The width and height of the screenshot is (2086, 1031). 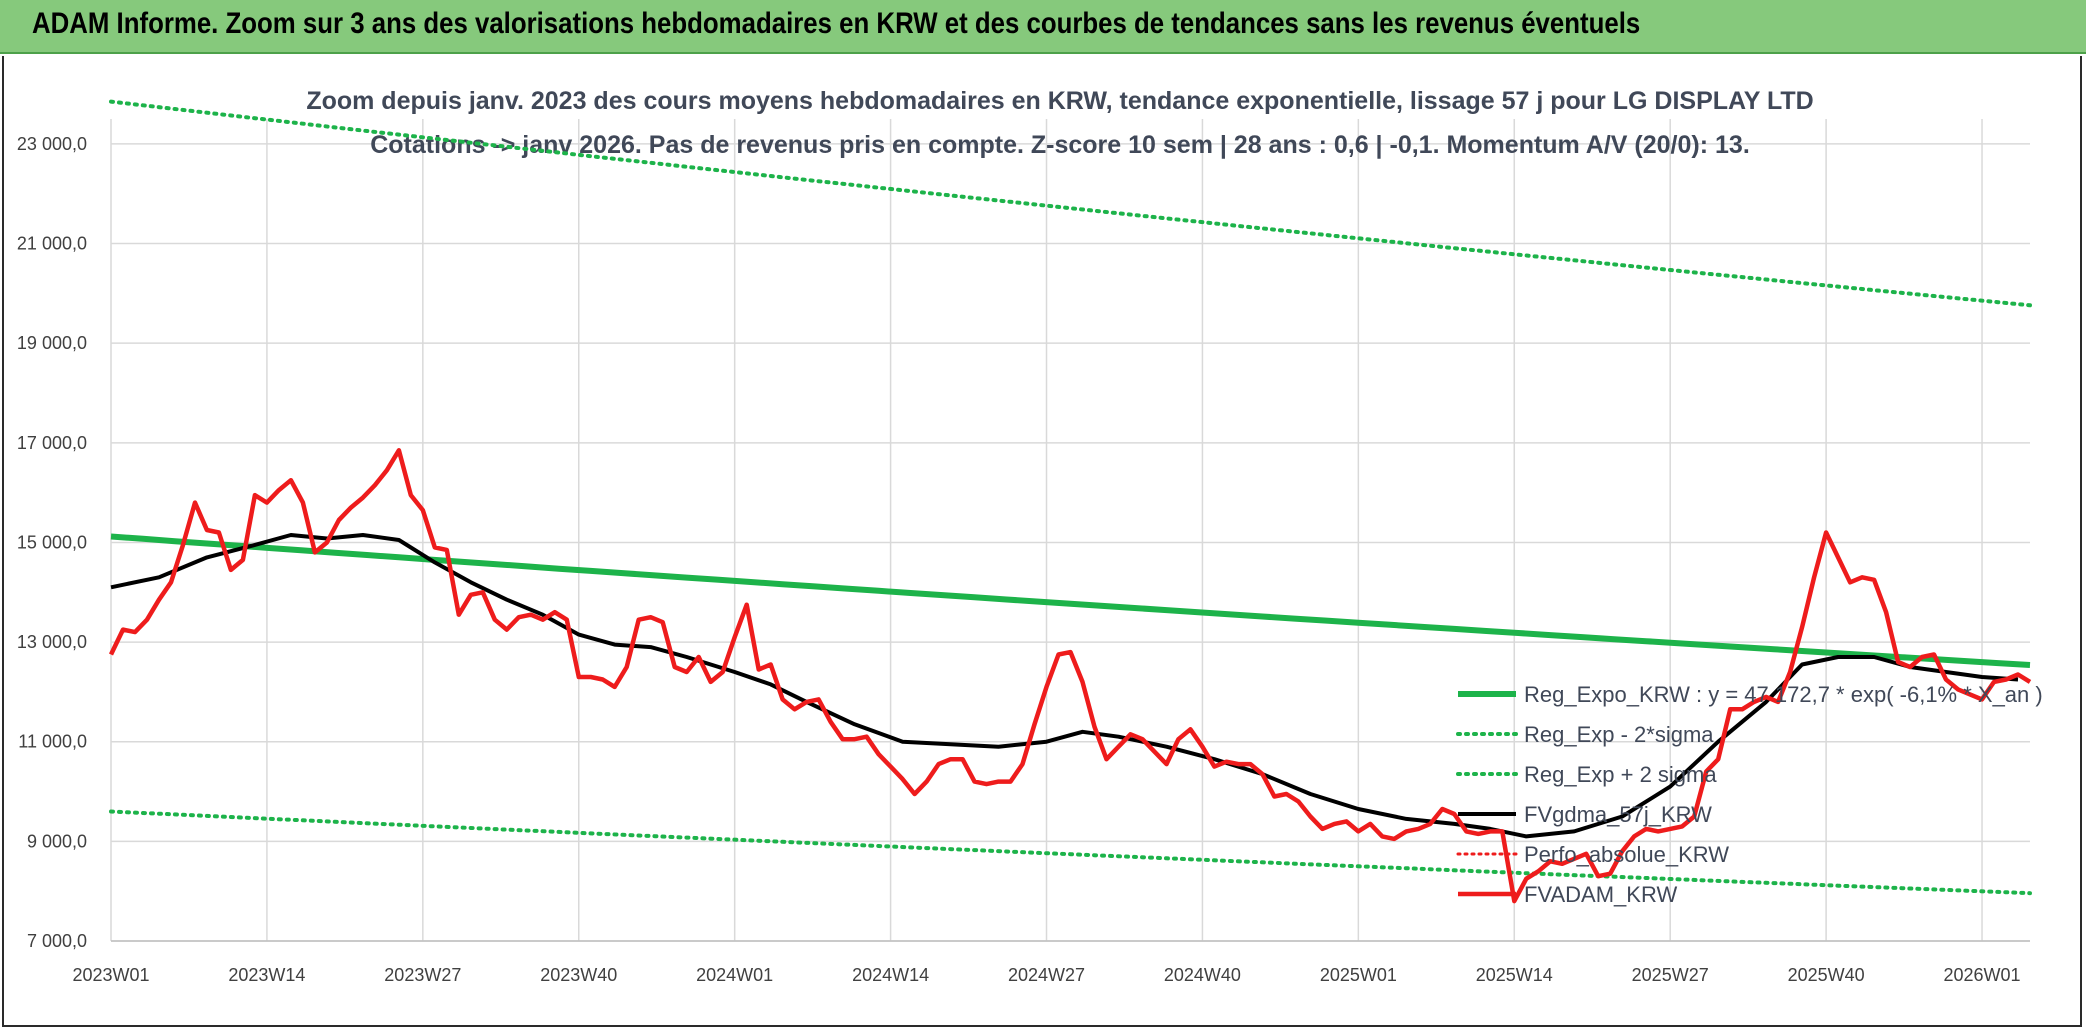 What do you see at coordinates (1981, 975) in the screenshot?
I see `x-tick-label: 2026W01` at bounding box center [1981, 975].